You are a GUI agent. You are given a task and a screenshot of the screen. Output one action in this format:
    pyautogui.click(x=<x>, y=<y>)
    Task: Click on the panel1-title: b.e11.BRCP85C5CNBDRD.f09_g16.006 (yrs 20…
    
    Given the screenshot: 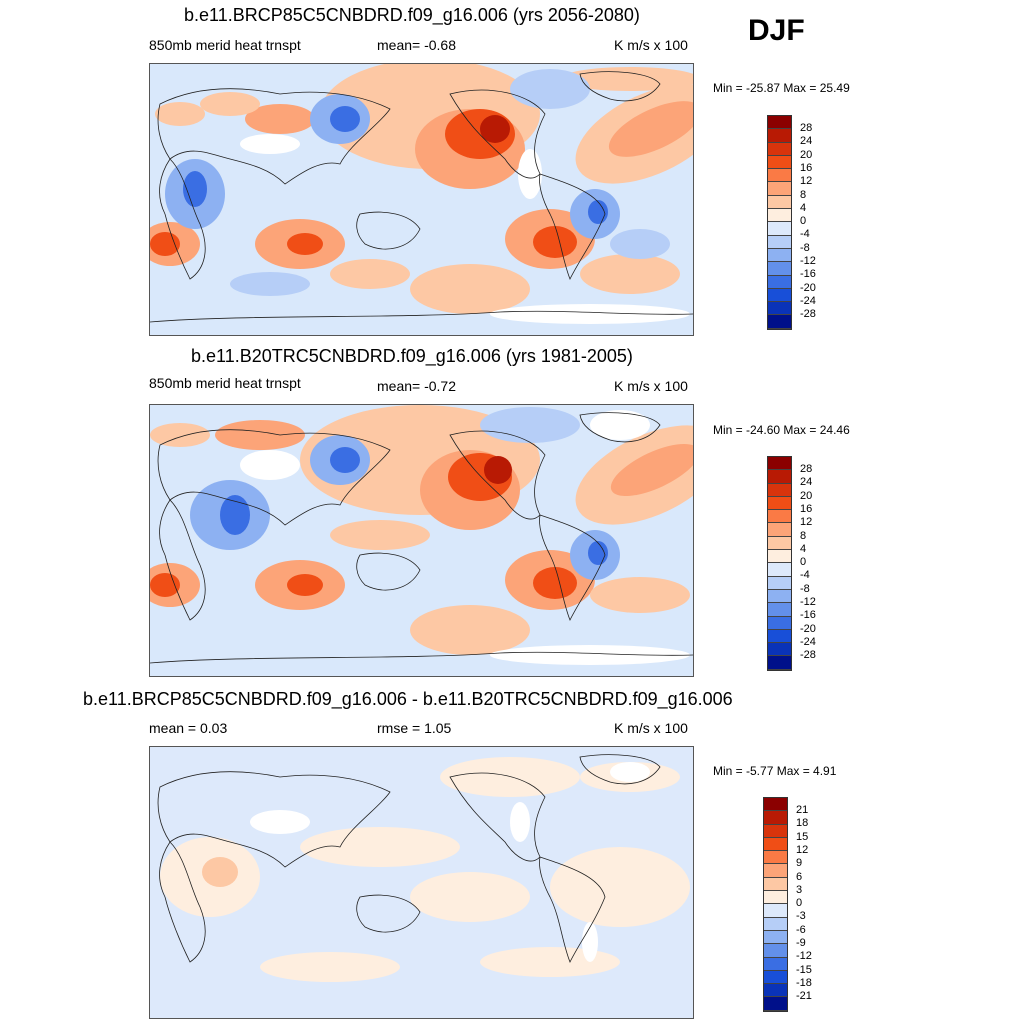 What is the action you would take?
    pyautogui.click(x=412, y=15)
    